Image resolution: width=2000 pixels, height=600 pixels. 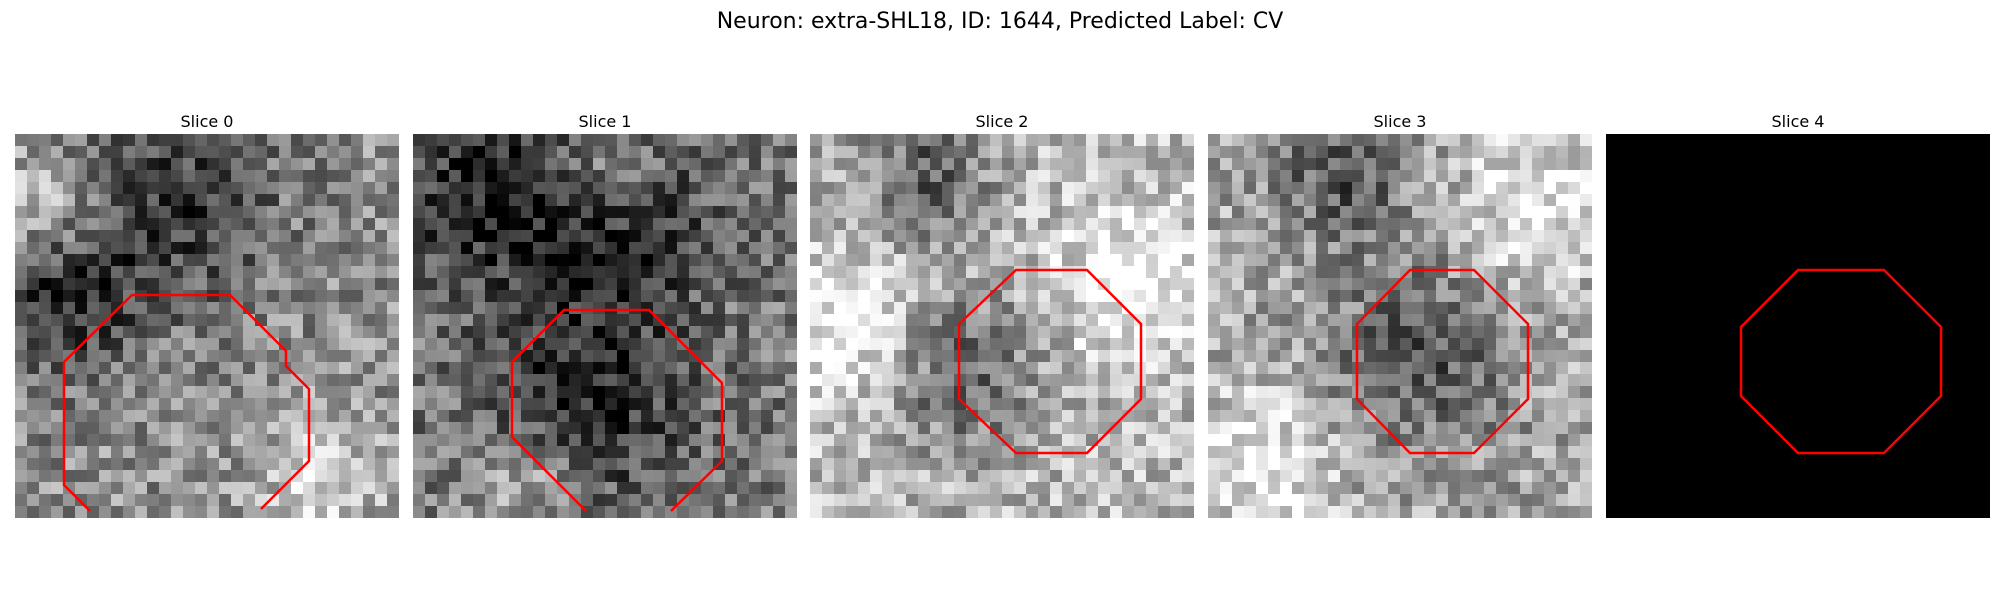 I want to click on slice-panel-1: Slice 1, so click(x=605, y=314).